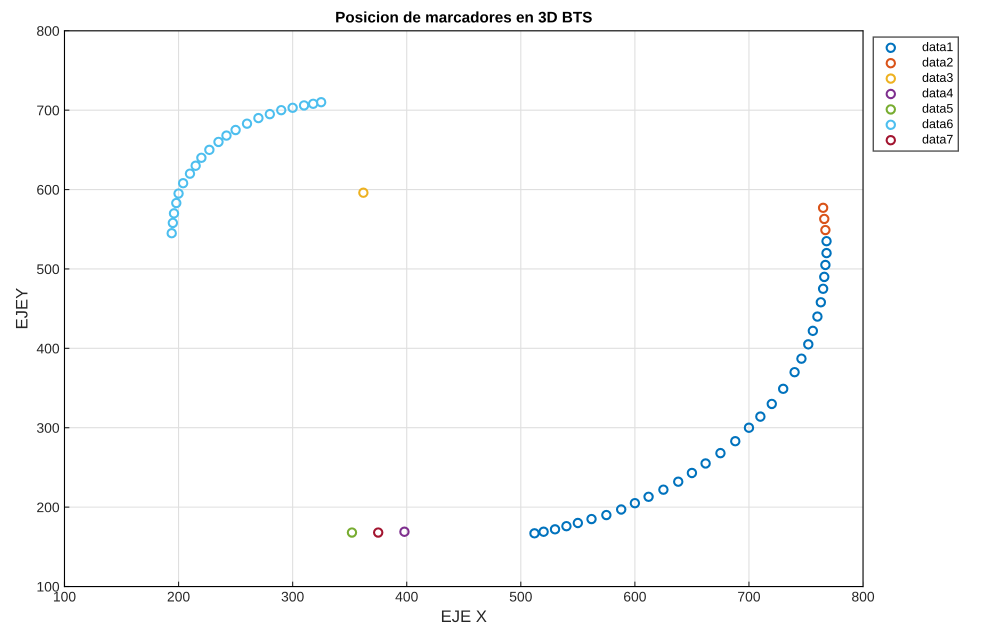 This screenshot has width=992, height=641. I want to click on y-tick-label: 300, so click(48, 428).